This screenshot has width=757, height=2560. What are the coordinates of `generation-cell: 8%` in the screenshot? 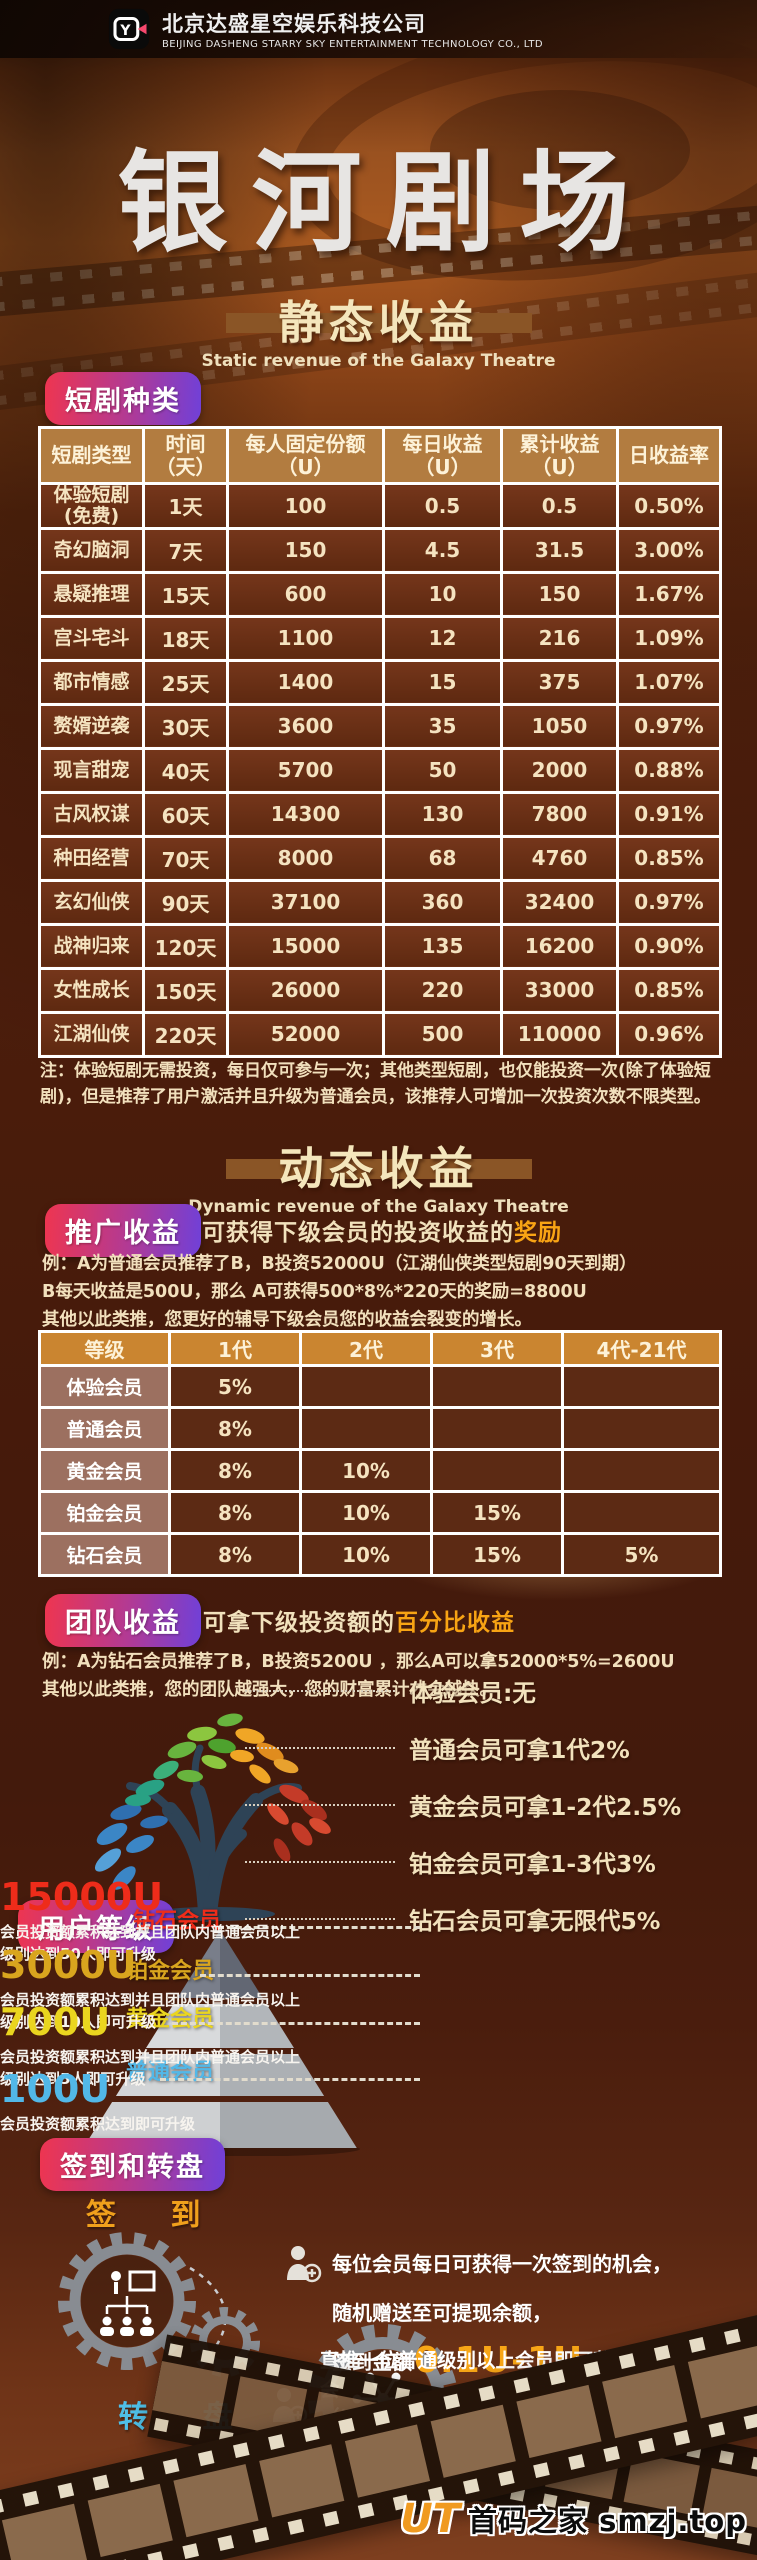 It's located at (235, 1470).